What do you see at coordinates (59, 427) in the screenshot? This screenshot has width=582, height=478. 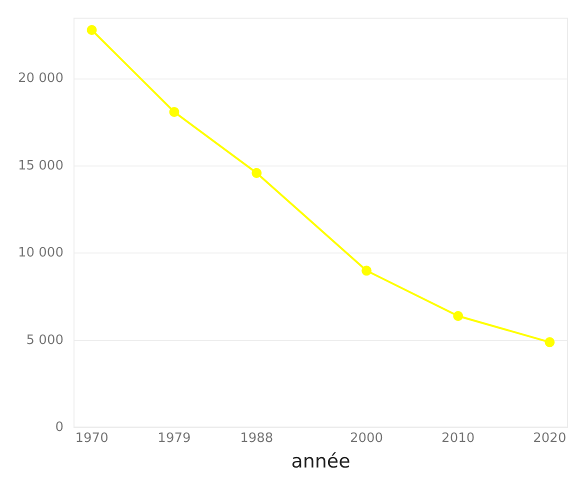 I see `y-tick-label: 0` at bounding box center [59, 427].